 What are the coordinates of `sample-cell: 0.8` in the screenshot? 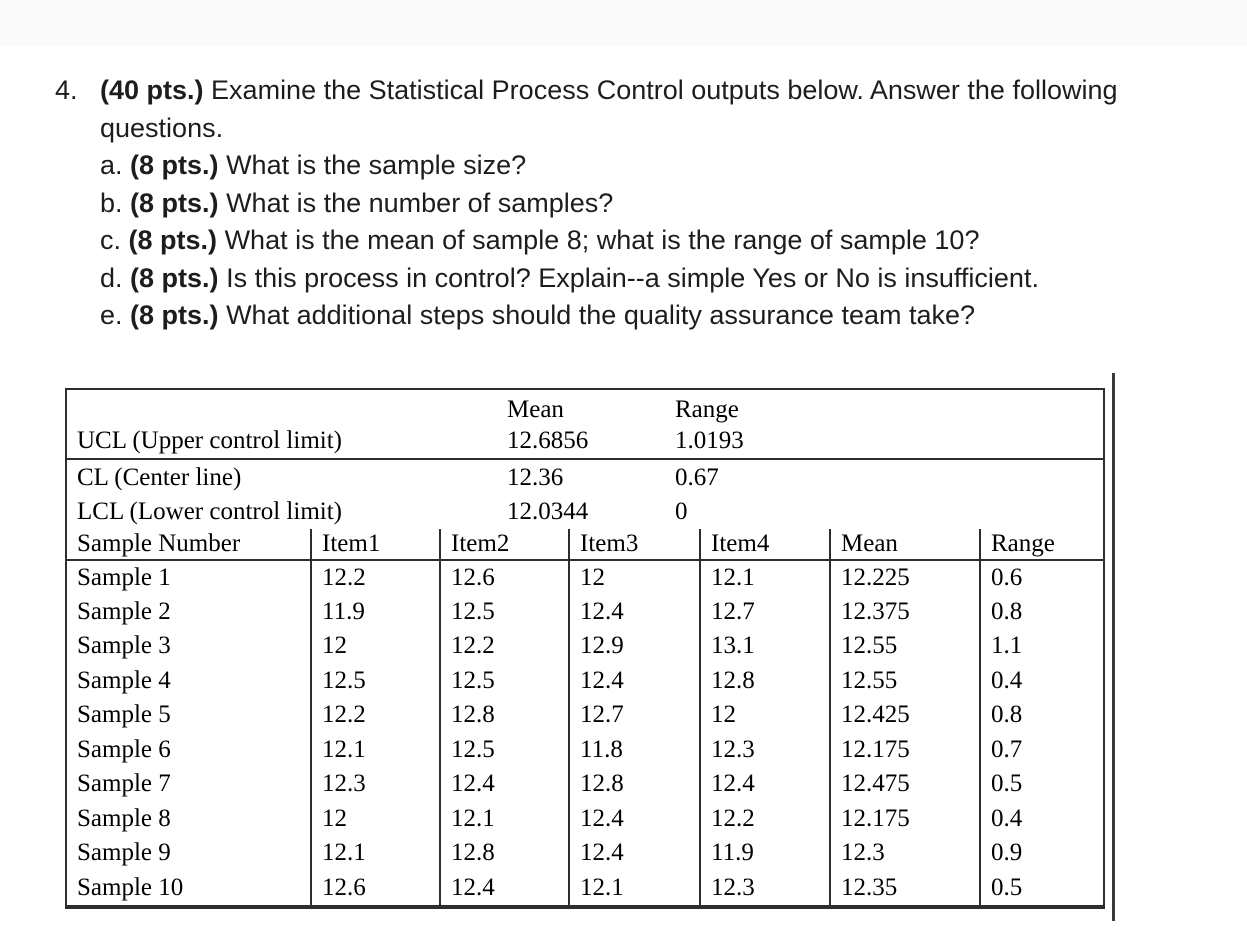 It's located at (1041, 611).